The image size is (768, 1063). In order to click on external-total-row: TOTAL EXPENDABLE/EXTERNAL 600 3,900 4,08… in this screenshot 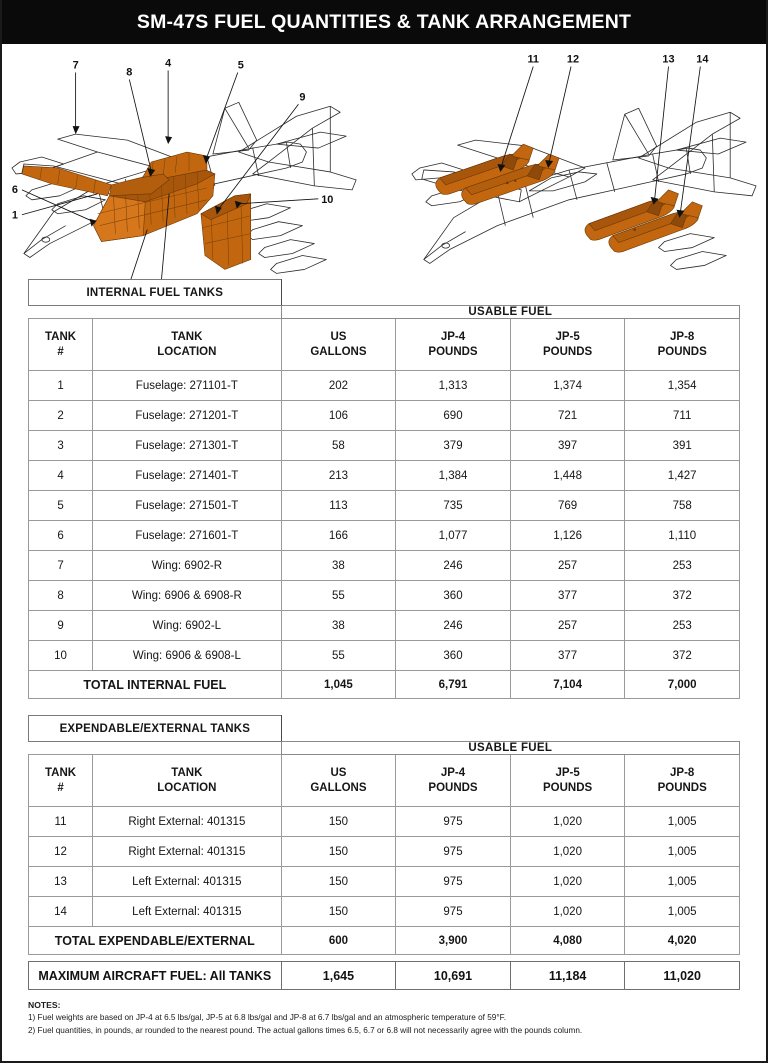, I will do `click(384, 940)`.